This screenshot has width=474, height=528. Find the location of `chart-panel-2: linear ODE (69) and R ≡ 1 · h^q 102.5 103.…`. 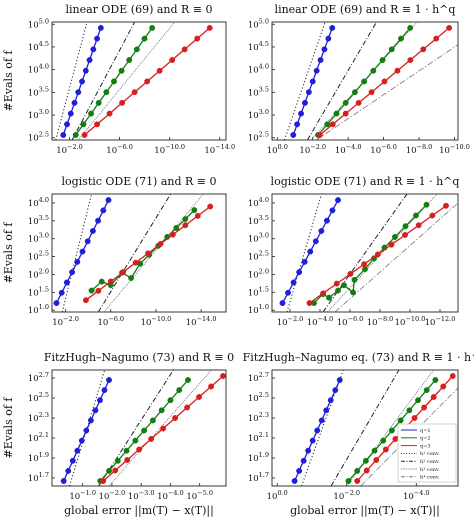

chart-panel-2: linear ODE (69) and R ≡ 1 · h^q 102.5 103.… is located at coordinates (359, 79).